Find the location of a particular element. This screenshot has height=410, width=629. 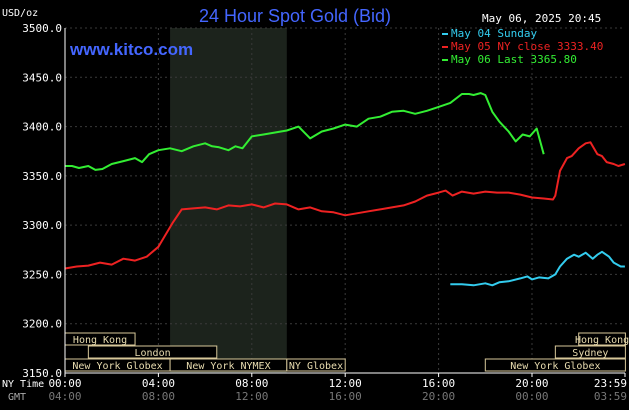

session-label: New York NYMEX is located at coordinates (228, 366).